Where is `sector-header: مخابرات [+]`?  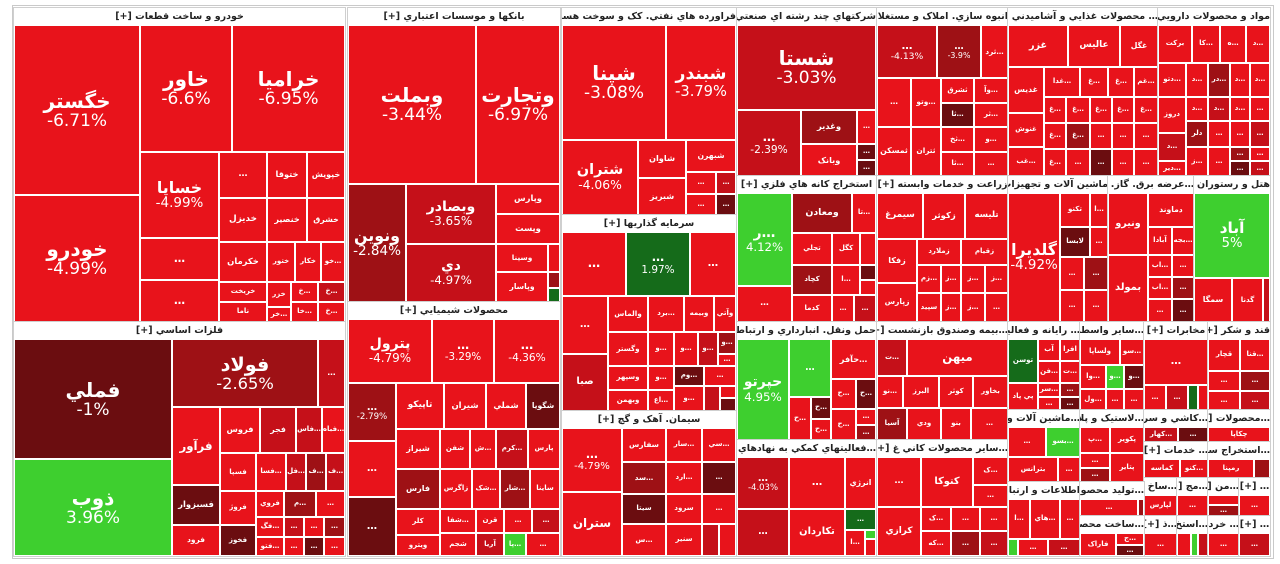
sector-header: مخابرات [+] is located at coordinates (1176, 330).